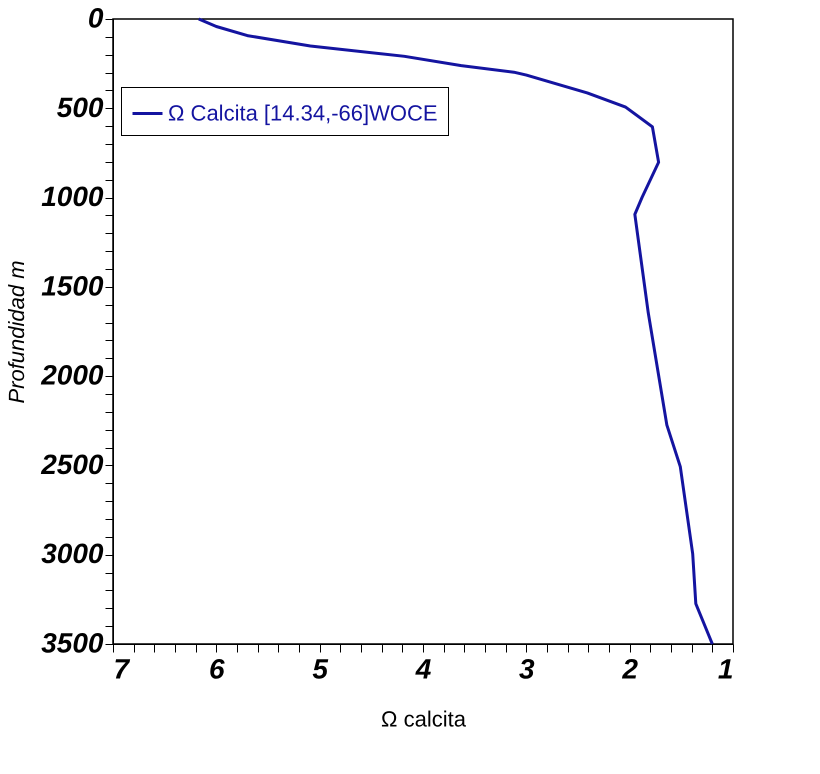  I want to click on y-axis-title: Profundidad m, so click(17, 332).